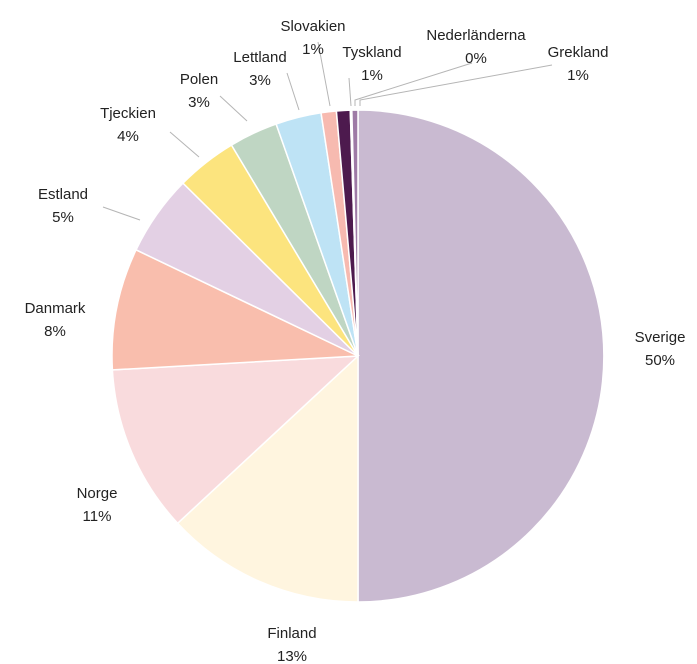  What do you see at coordinates (97, 516) in the screenshot?
I see `slice-value-norge: 11%` at bounding box center [97, 516].